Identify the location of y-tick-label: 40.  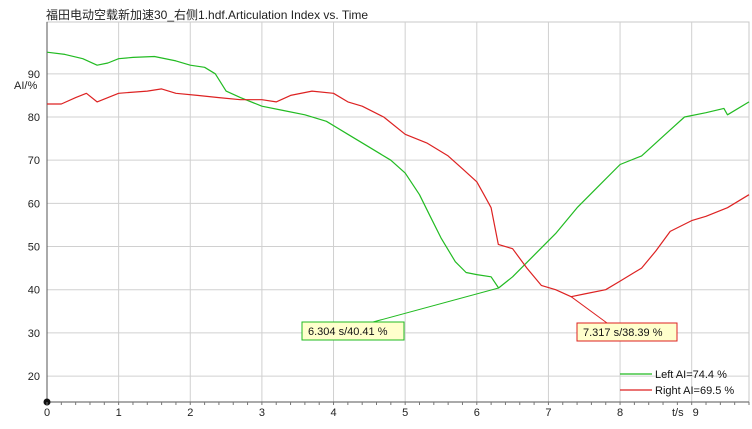
(34, 291).